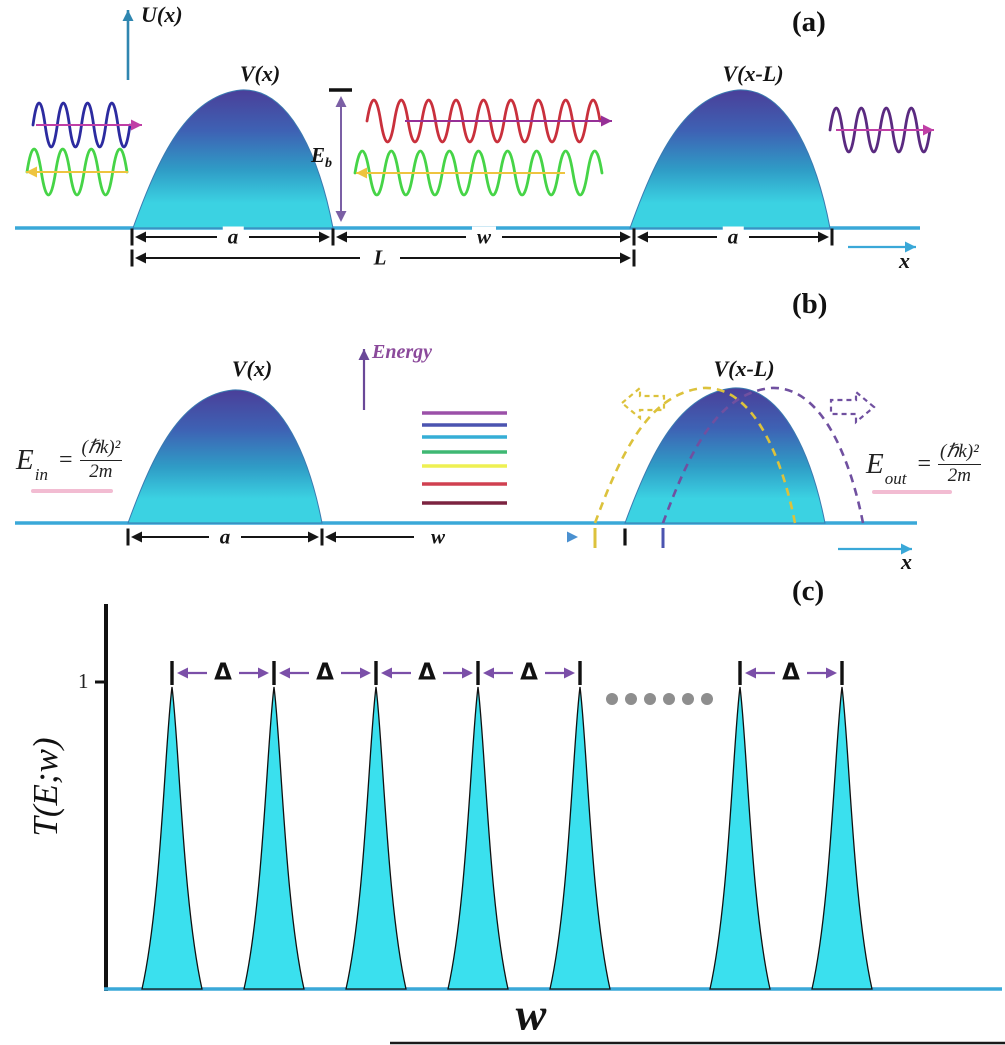  Describe the element at coordinates (808, 591) in the screenshot. I see `panel-c-tag: (c)` at that location.